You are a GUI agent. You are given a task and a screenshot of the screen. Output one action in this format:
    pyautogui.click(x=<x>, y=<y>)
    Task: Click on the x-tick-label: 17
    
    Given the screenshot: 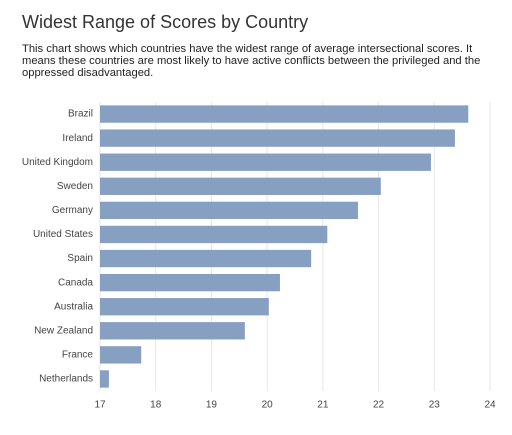 What is the action you would take?
    pyautogui.click(x=100, y=405)
    